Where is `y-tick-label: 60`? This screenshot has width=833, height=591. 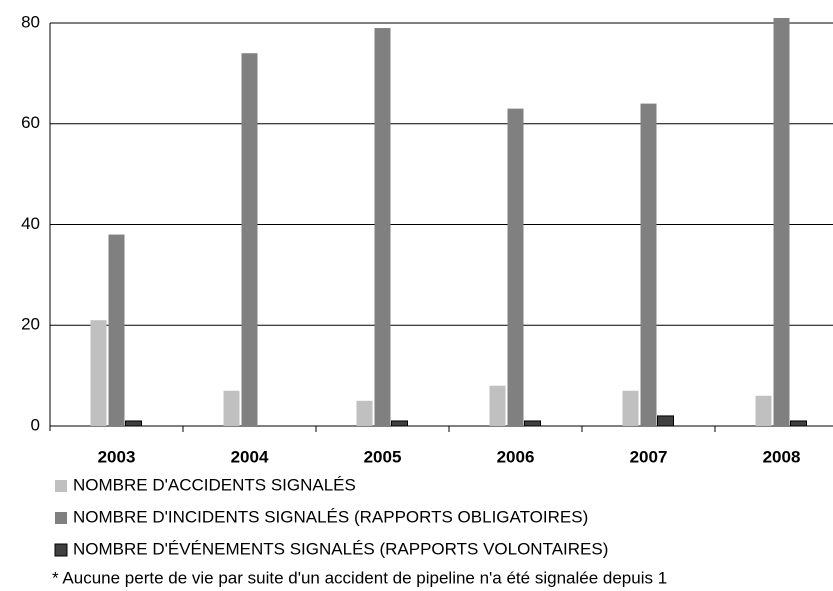 y-tick-label: 60 is located at coordinates (30, 122).